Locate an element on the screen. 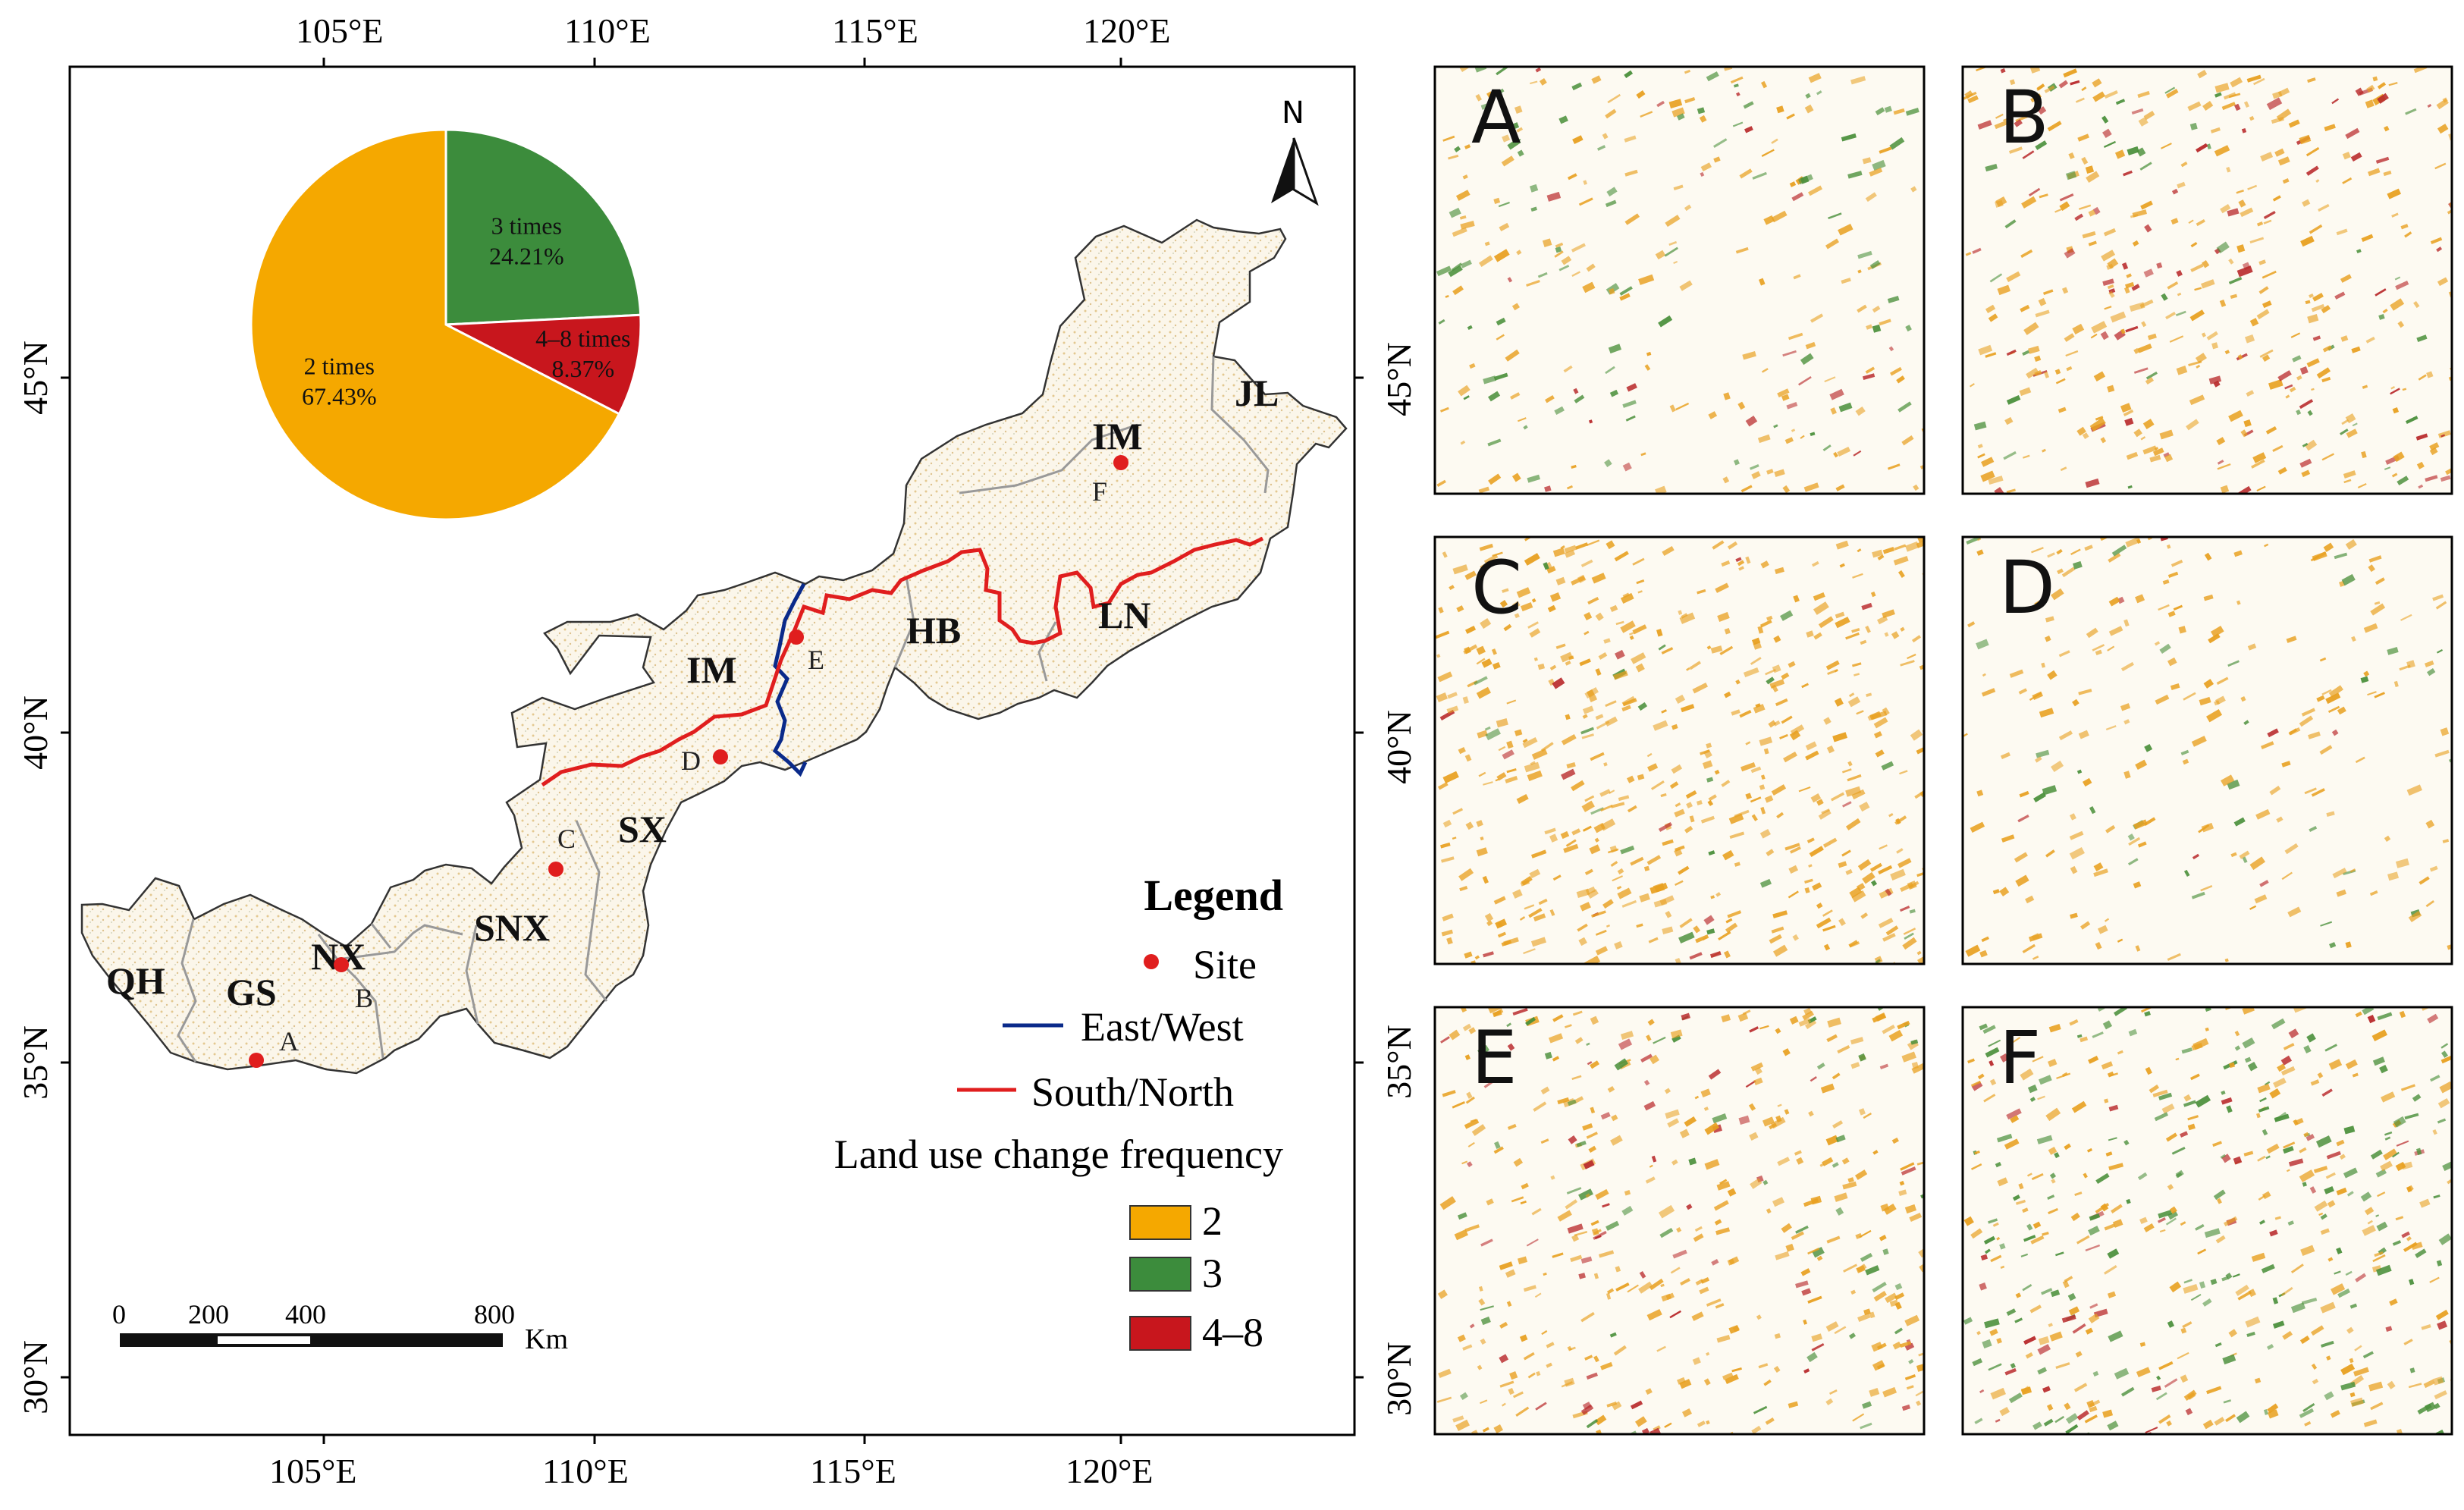 This screenshot has height=1510, width=2464. lon-tick-bottom: 115°E is located at coordinates (853, 1471).